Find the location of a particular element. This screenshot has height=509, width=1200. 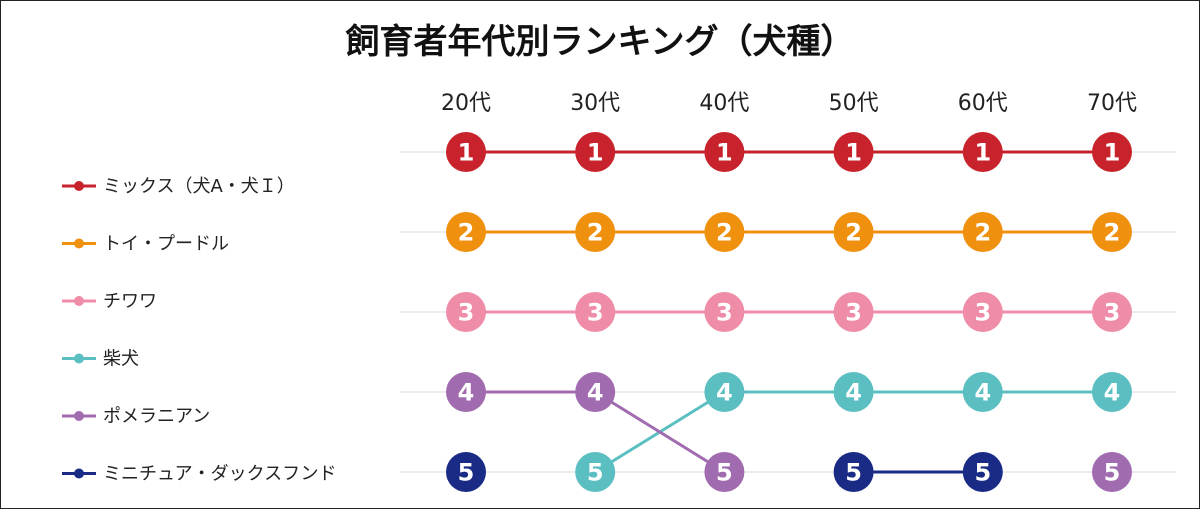

chart-title: 飼育者年代別ランキング（犬種） is located at coordinates (600, 42).